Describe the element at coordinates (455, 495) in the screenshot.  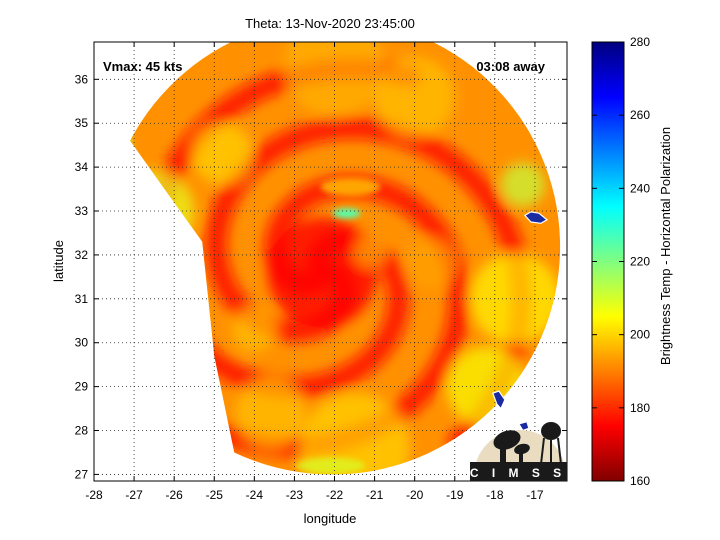
I see `x-tick-label: -19` at that location.